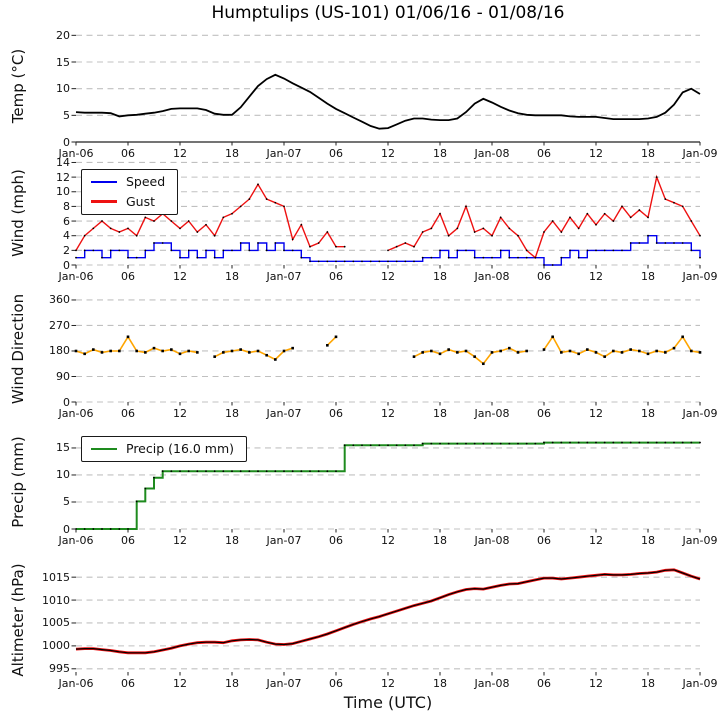 Image resolution: width=724 pixels, height=725 pixels. I want to click on x-tick-label-wind: Jan-07, so click(284, 276).